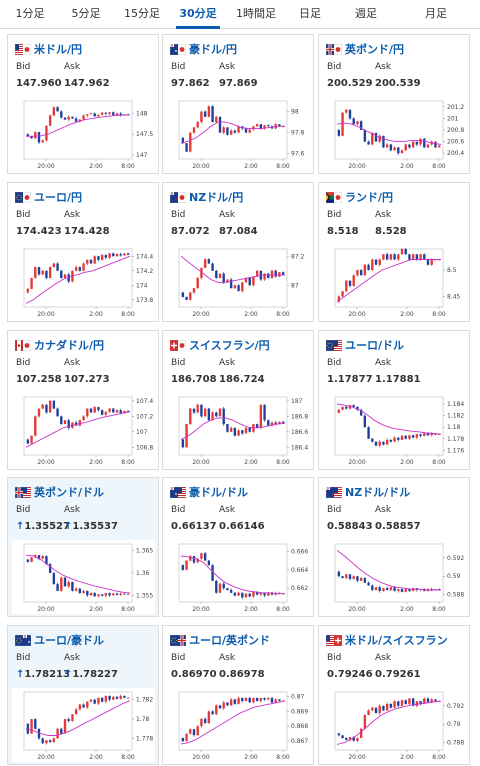 This screenshot has width=480, height=766. What do you see at coordinates (238, 282) in the screenshot?
I see `candlestick-chart: 87.2 87 20:00 2:00 8:00` at bounding box center [238, 282].